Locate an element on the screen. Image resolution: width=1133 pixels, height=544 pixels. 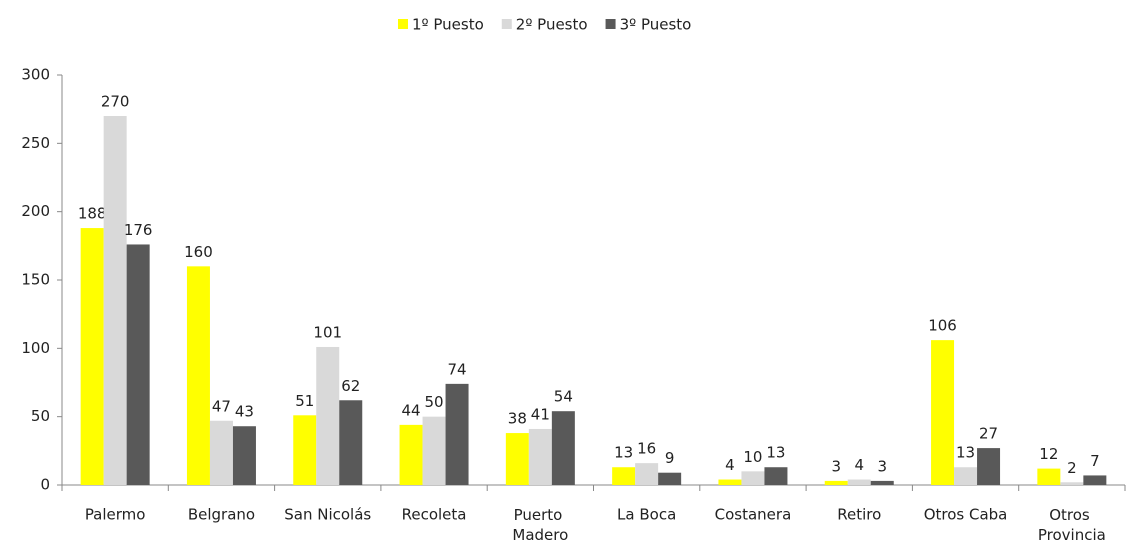
x-tick-label: Belgrano is located at coordinates (221, 515).